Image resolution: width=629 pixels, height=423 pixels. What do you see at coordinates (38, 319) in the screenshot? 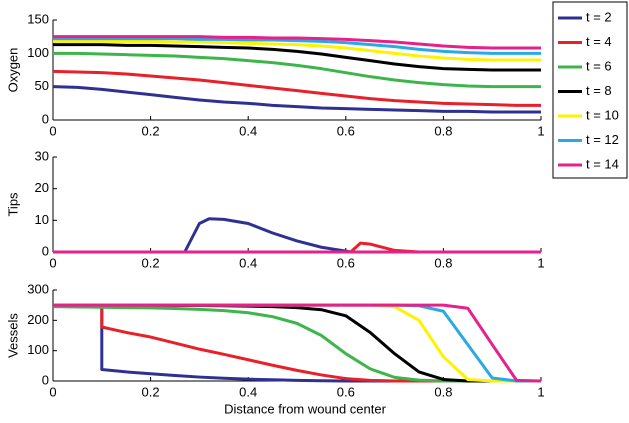
I see `y-tick-label: 200` at bounding box center [38, 319].